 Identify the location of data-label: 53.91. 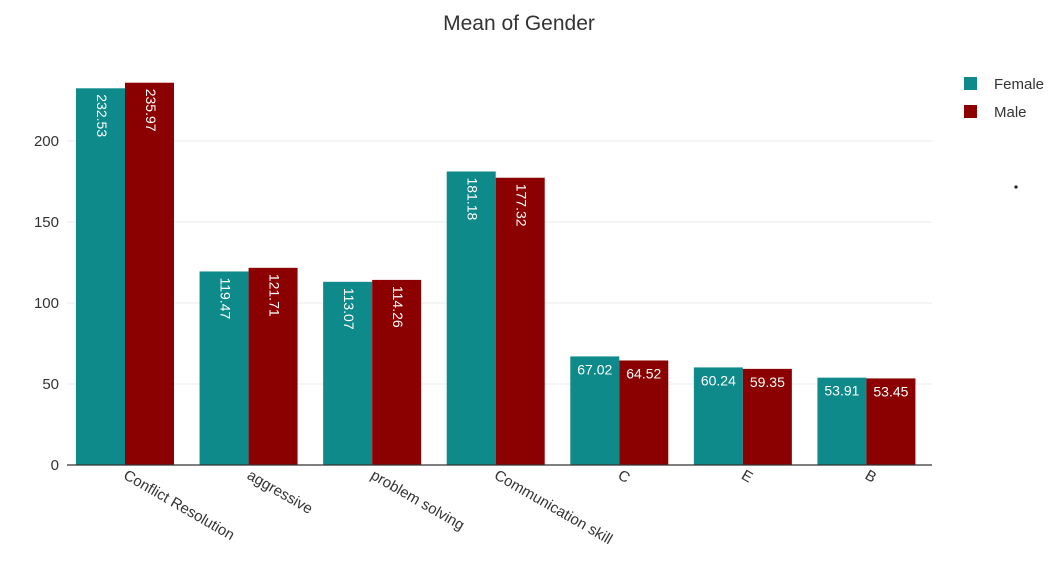
(841, 391).